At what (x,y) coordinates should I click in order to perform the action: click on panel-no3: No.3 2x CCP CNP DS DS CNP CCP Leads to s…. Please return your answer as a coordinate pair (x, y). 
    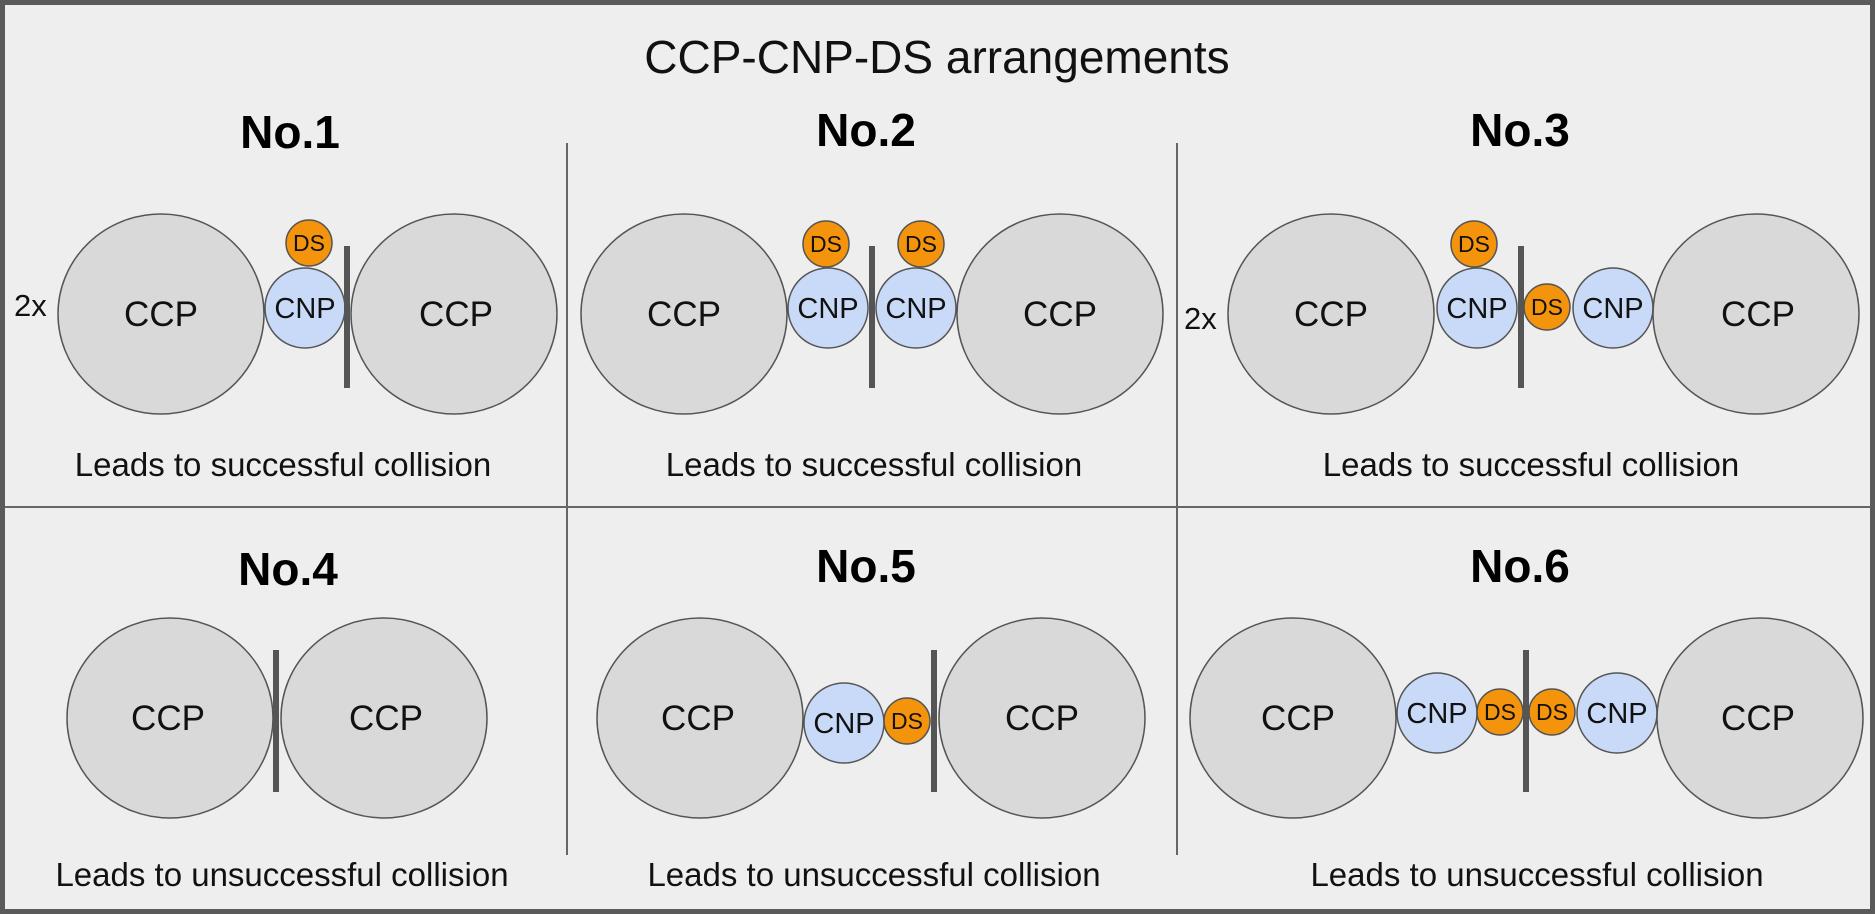
    Looking at the image, I should click on (1522, 293).